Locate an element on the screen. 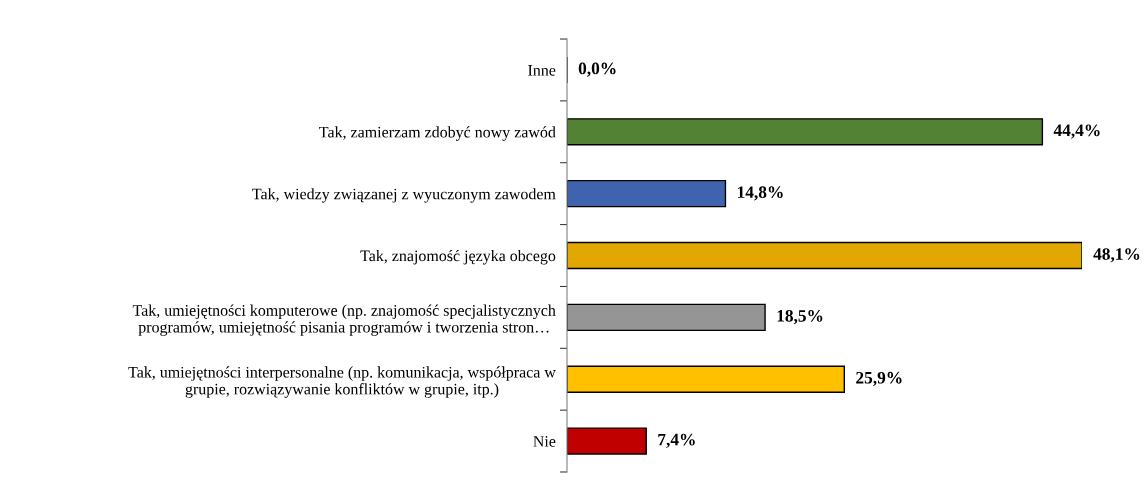  y-tick-label: Inne is located at coordinates (542, 70).